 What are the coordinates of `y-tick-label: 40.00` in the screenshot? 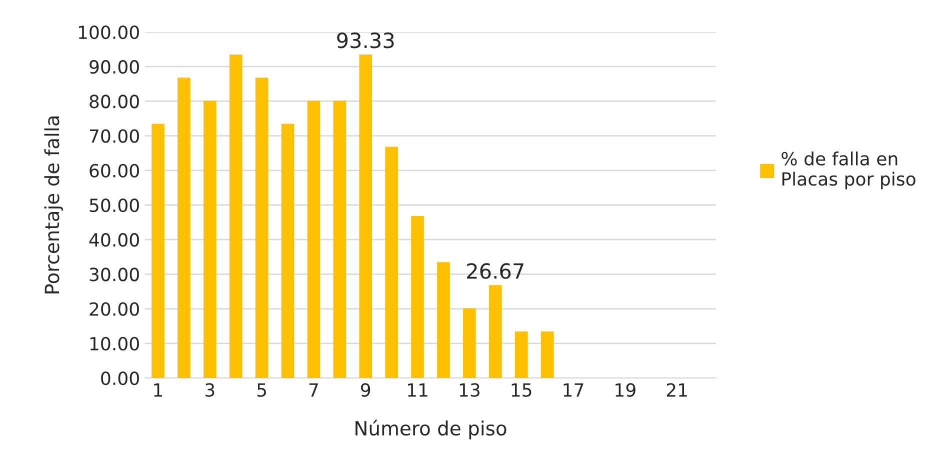 It's located at (114, 240).